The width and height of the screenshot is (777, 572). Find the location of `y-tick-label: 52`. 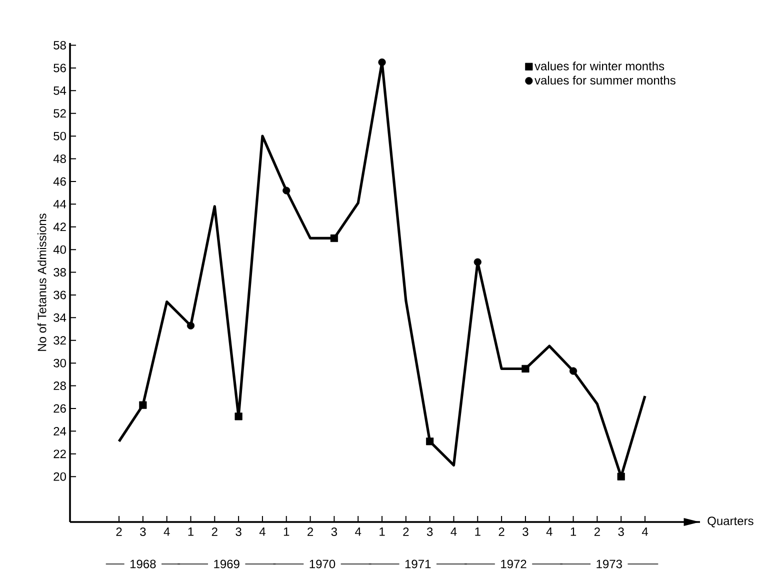

y-tick-label: 52 is located at coordinates (60, 113).